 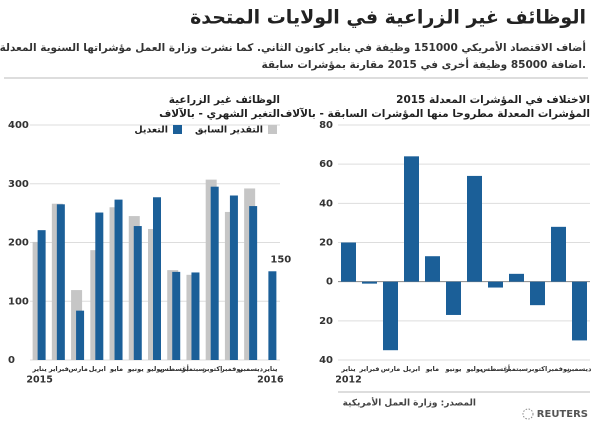 I want to click on source: المصدر: وزارة العمل الأمريكية, so click(x=409, y=403).